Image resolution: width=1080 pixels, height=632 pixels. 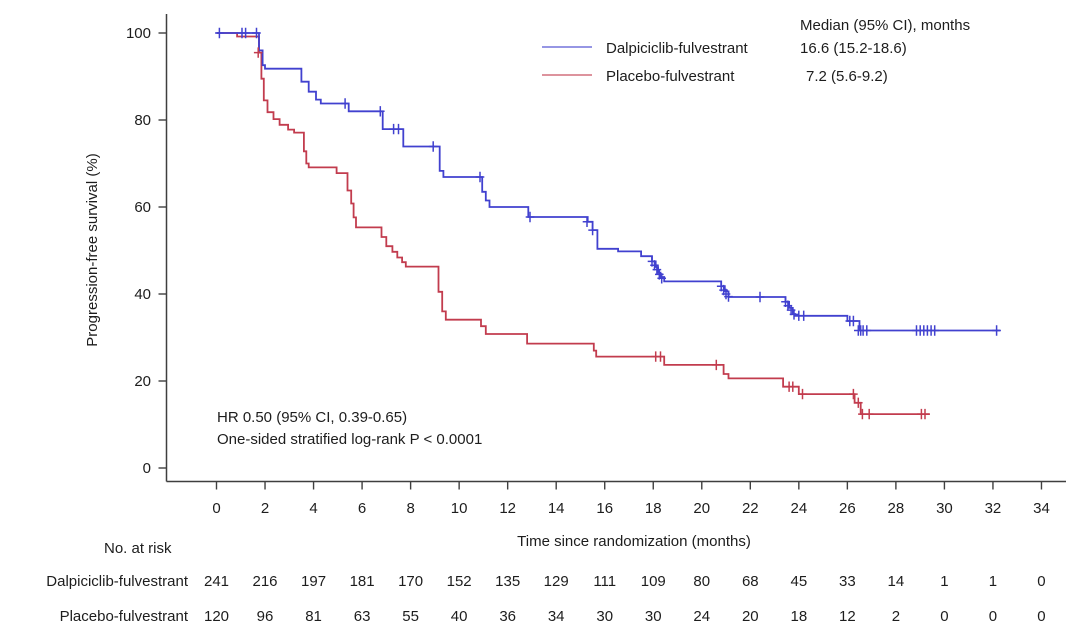 What do you see at coordinates (634, 541) in the screenshot?
I see `x-axis-title: Time since randomization (months)` at bounding box center [634, 541].